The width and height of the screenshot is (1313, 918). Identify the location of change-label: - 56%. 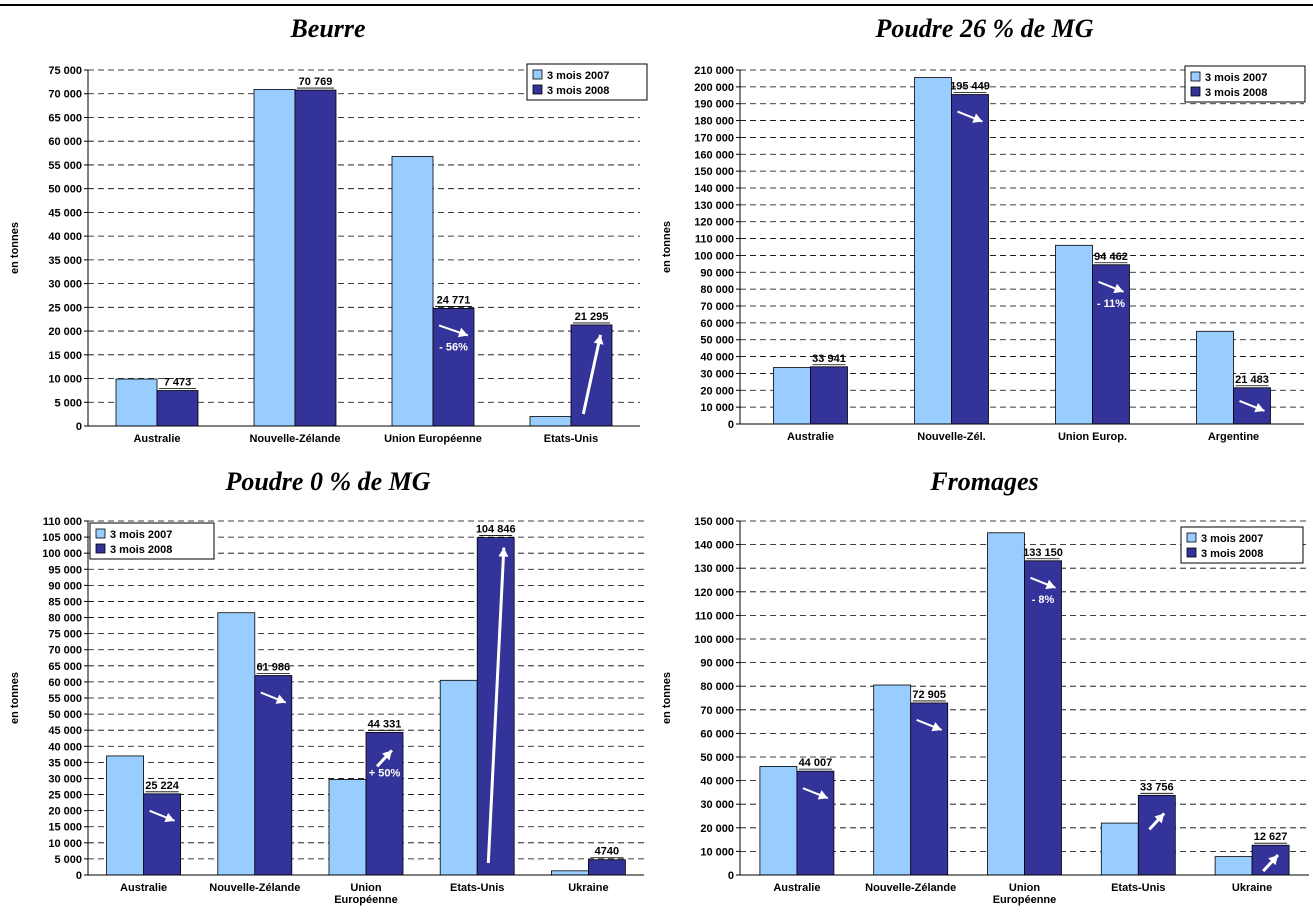
(453, 347).